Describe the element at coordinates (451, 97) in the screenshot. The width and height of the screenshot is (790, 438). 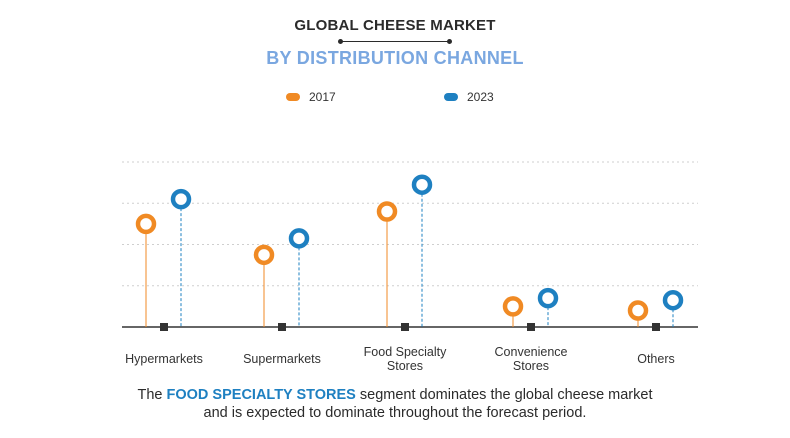
I see `legend-swatch-2023` at that location.